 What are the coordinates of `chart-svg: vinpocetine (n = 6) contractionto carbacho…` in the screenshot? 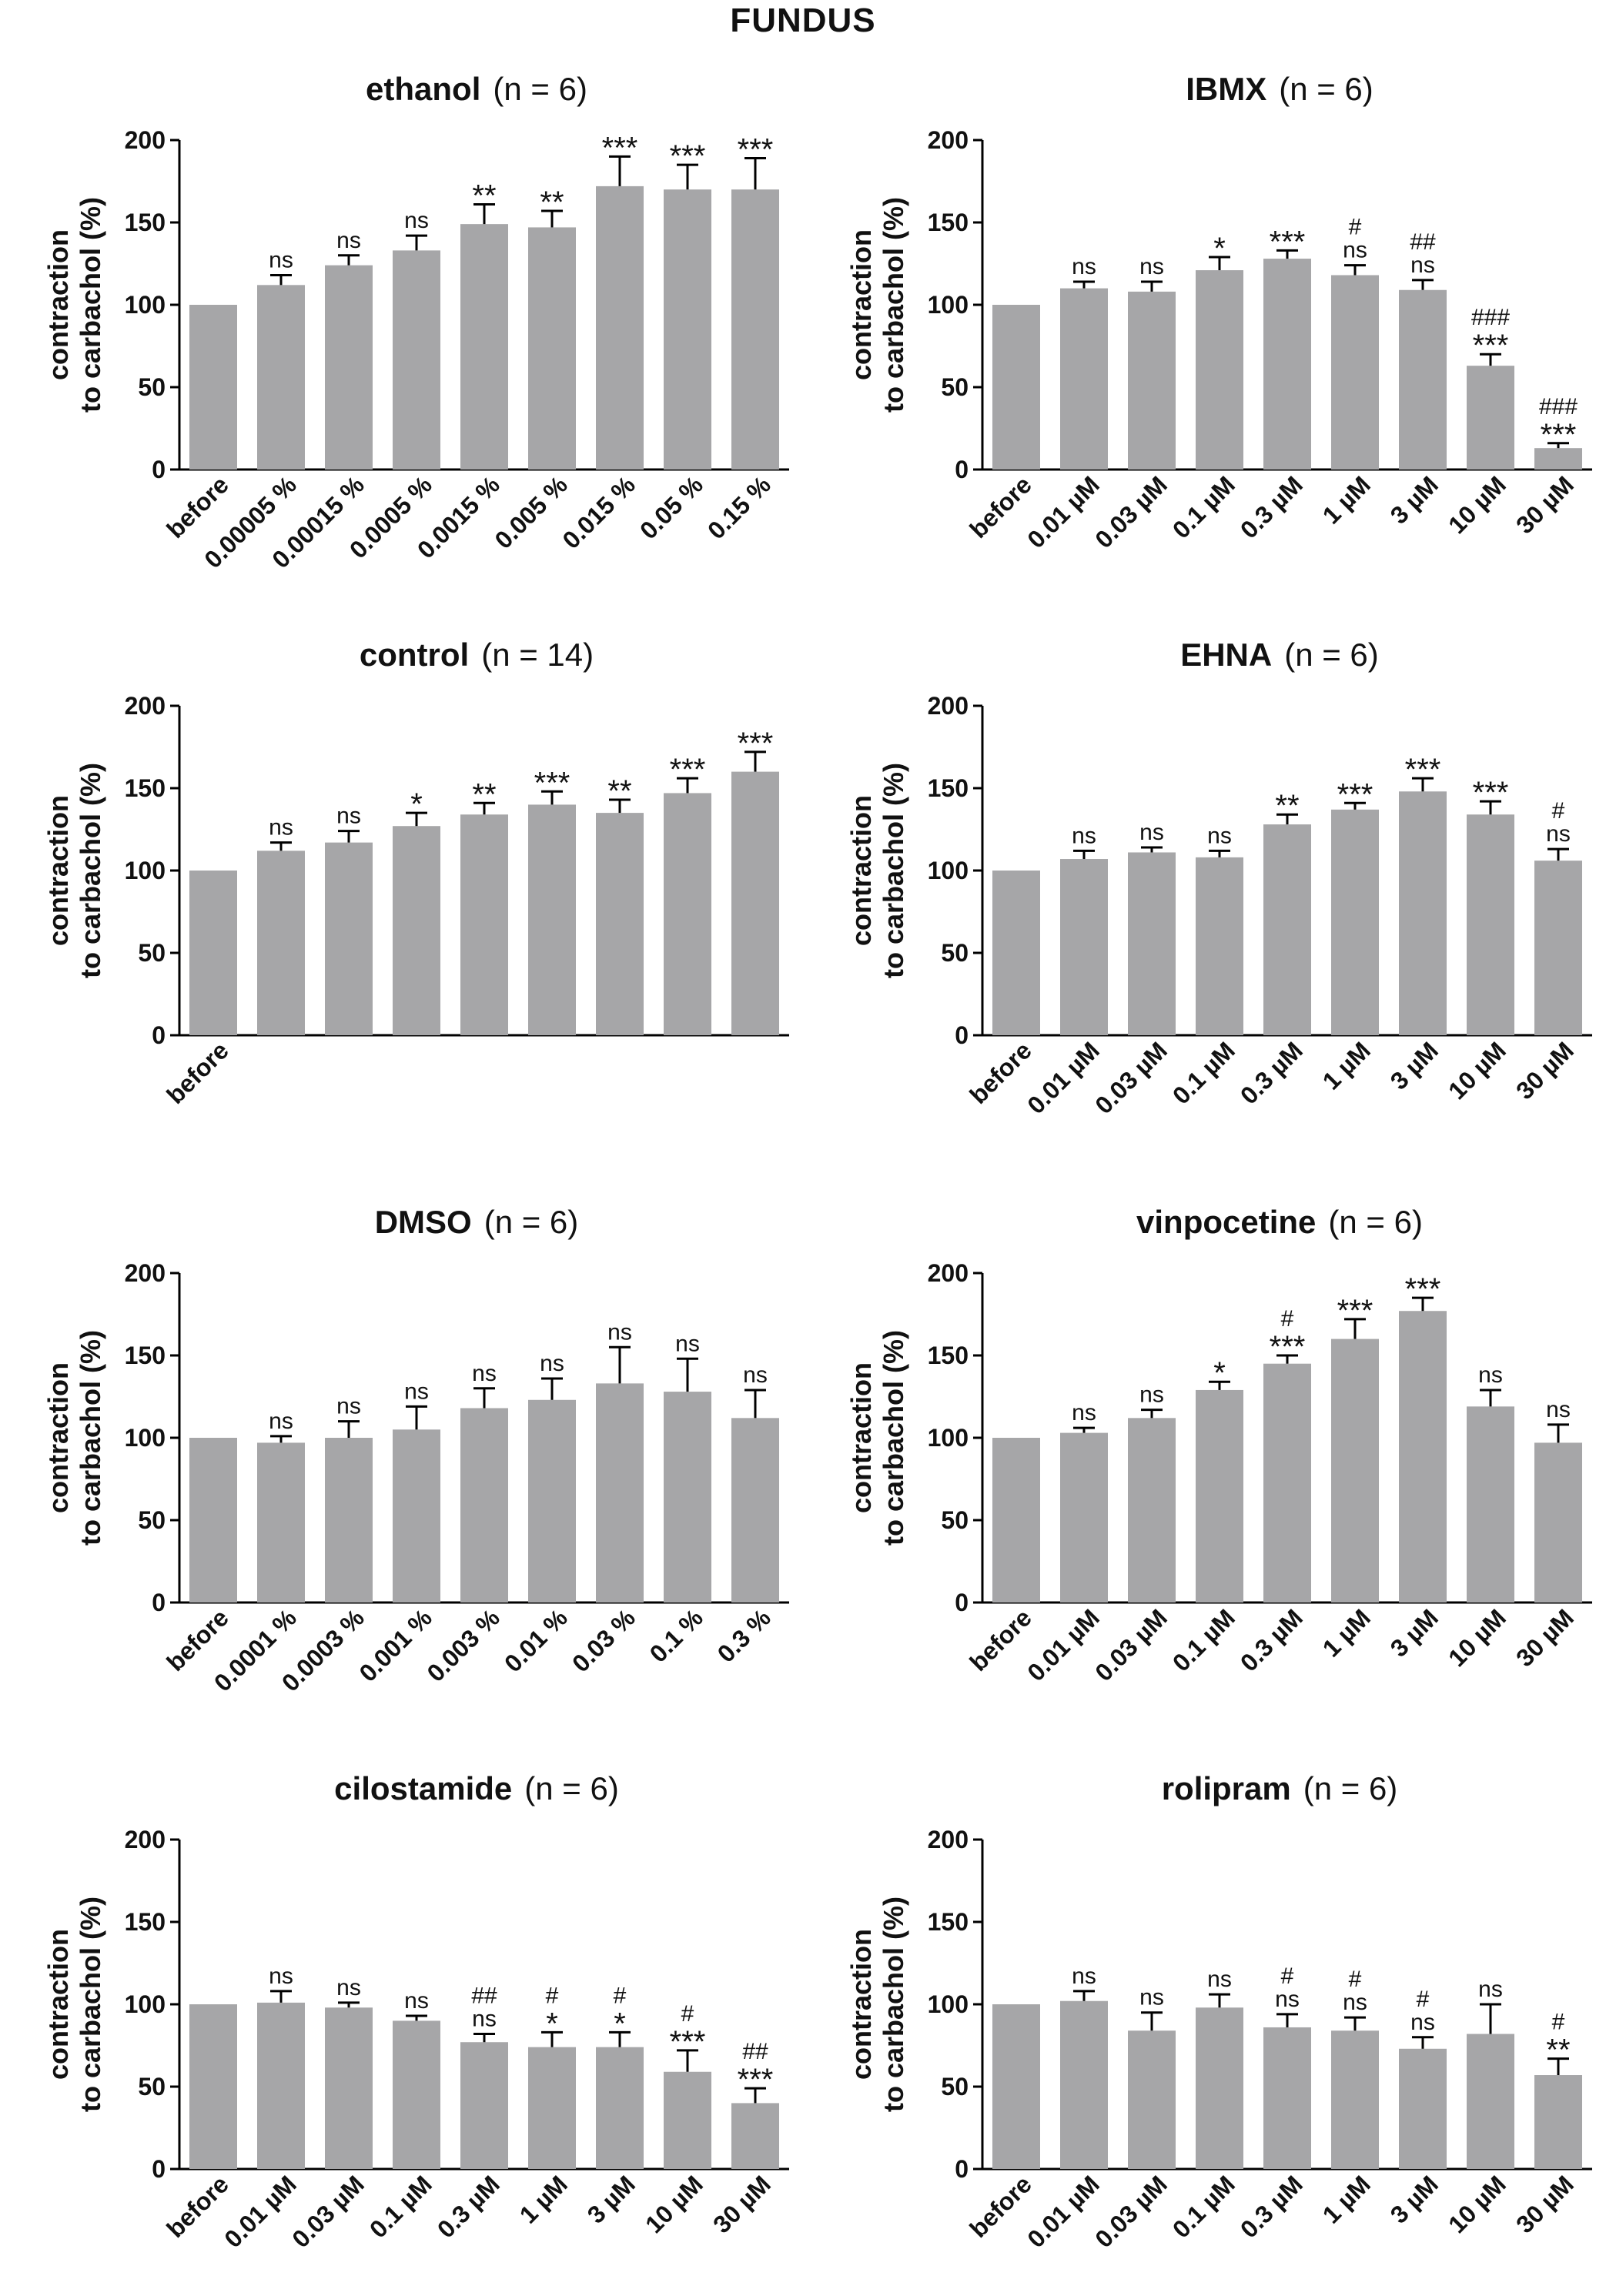 It's located at (1218, 1445).